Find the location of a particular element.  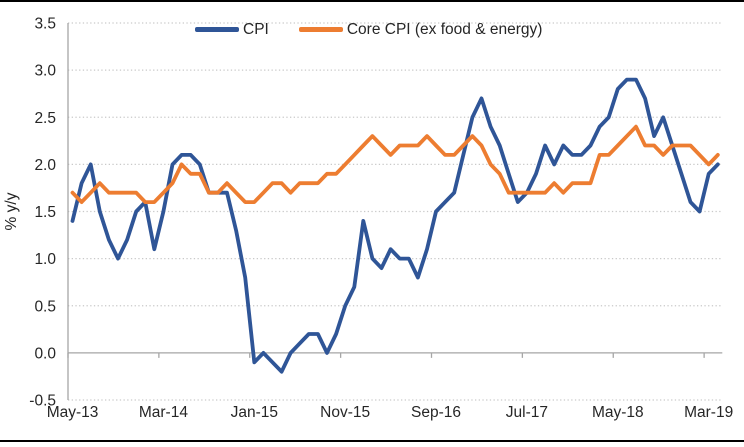

x-tick-label: Nov-15 is located at coordinates (345, 412).